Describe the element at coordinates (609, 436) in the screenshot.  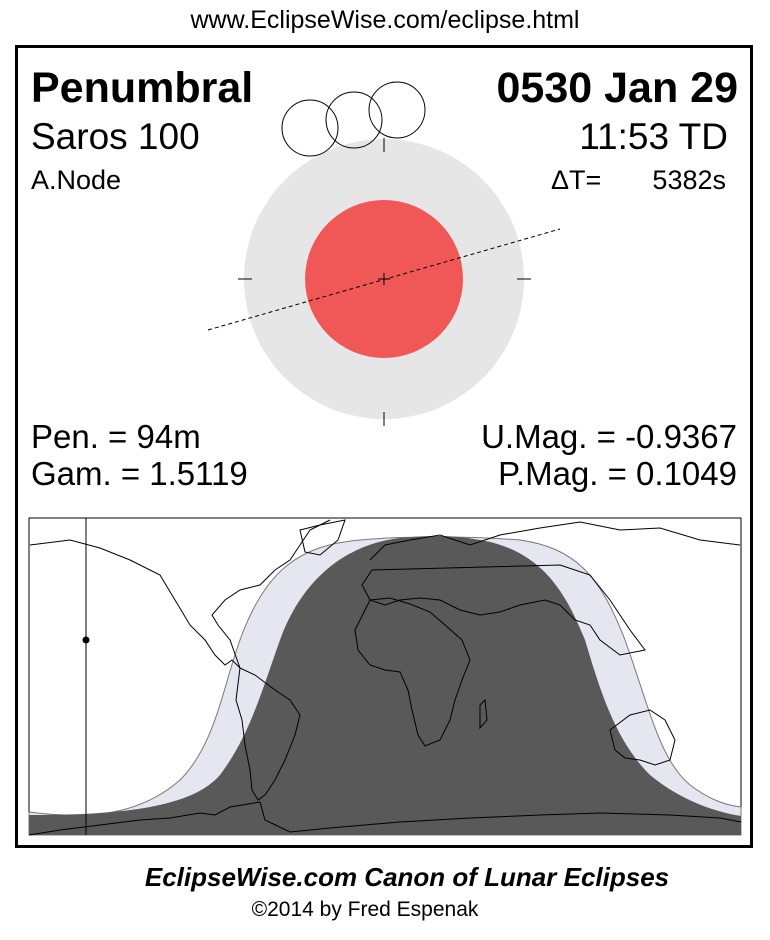
I see `umbral-magnitude: U.Mag. = -0.9367` at that location.